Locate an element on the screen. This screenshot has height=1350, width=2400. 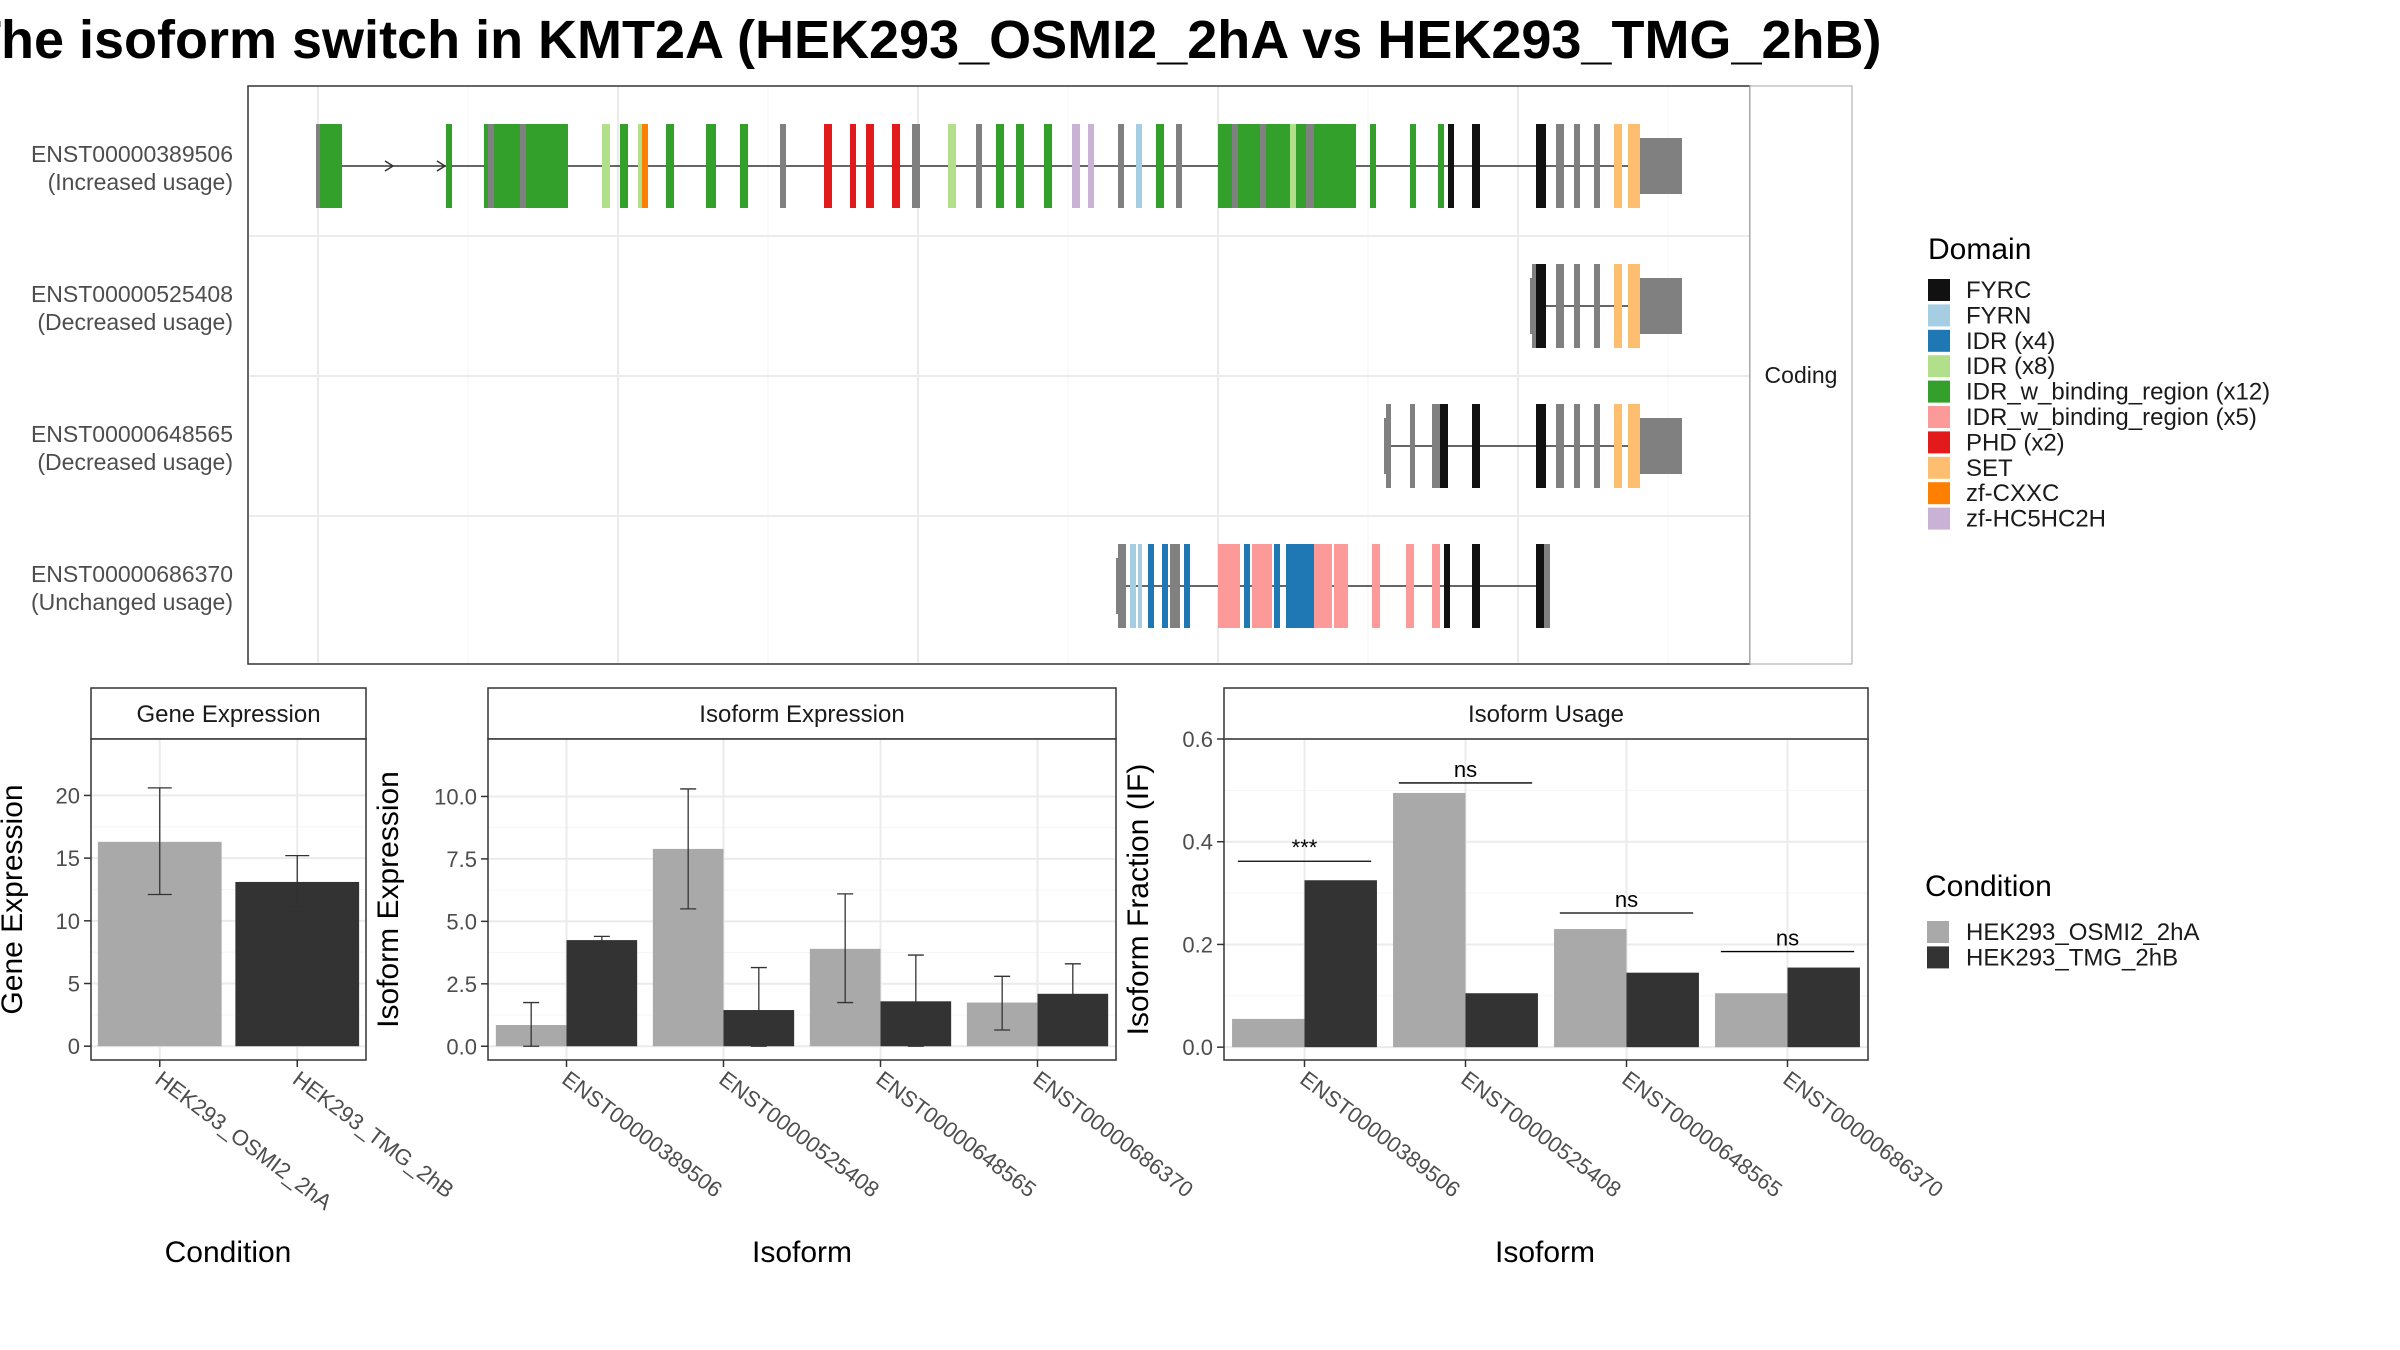
domain-legend-label: IDR (x8) is located at coordinates (2010, 366).